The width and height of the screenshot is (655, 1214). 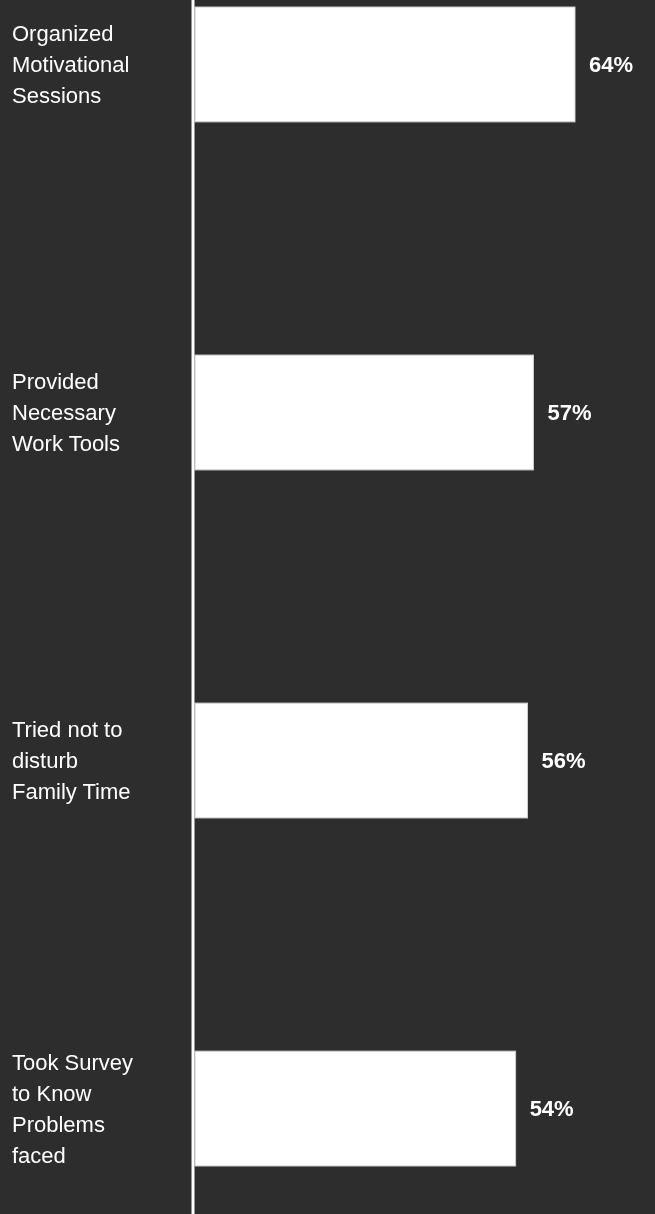 What do you see at coordinates (551, 1109) in the screenshot?
I see `data-label: 54%` at bounding box center [551, 1109].